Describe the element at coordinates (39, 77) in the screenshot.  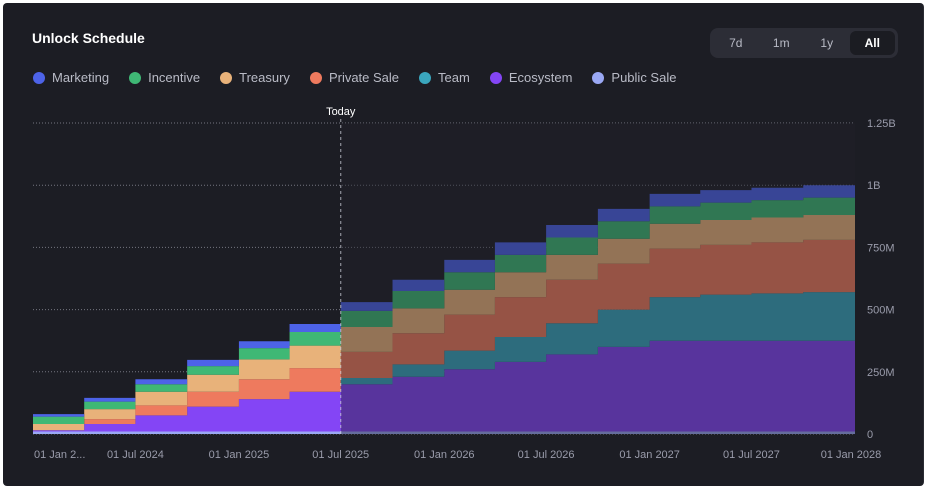
I see `legend-dot-marketing` at that location.